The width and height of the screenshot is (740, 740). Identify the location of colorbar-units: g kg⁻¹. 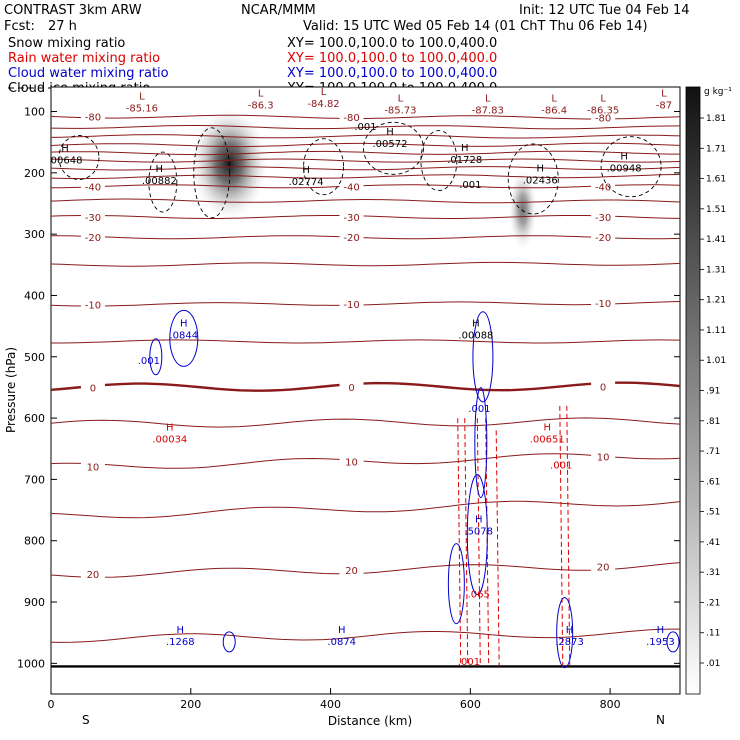
(718, 92).